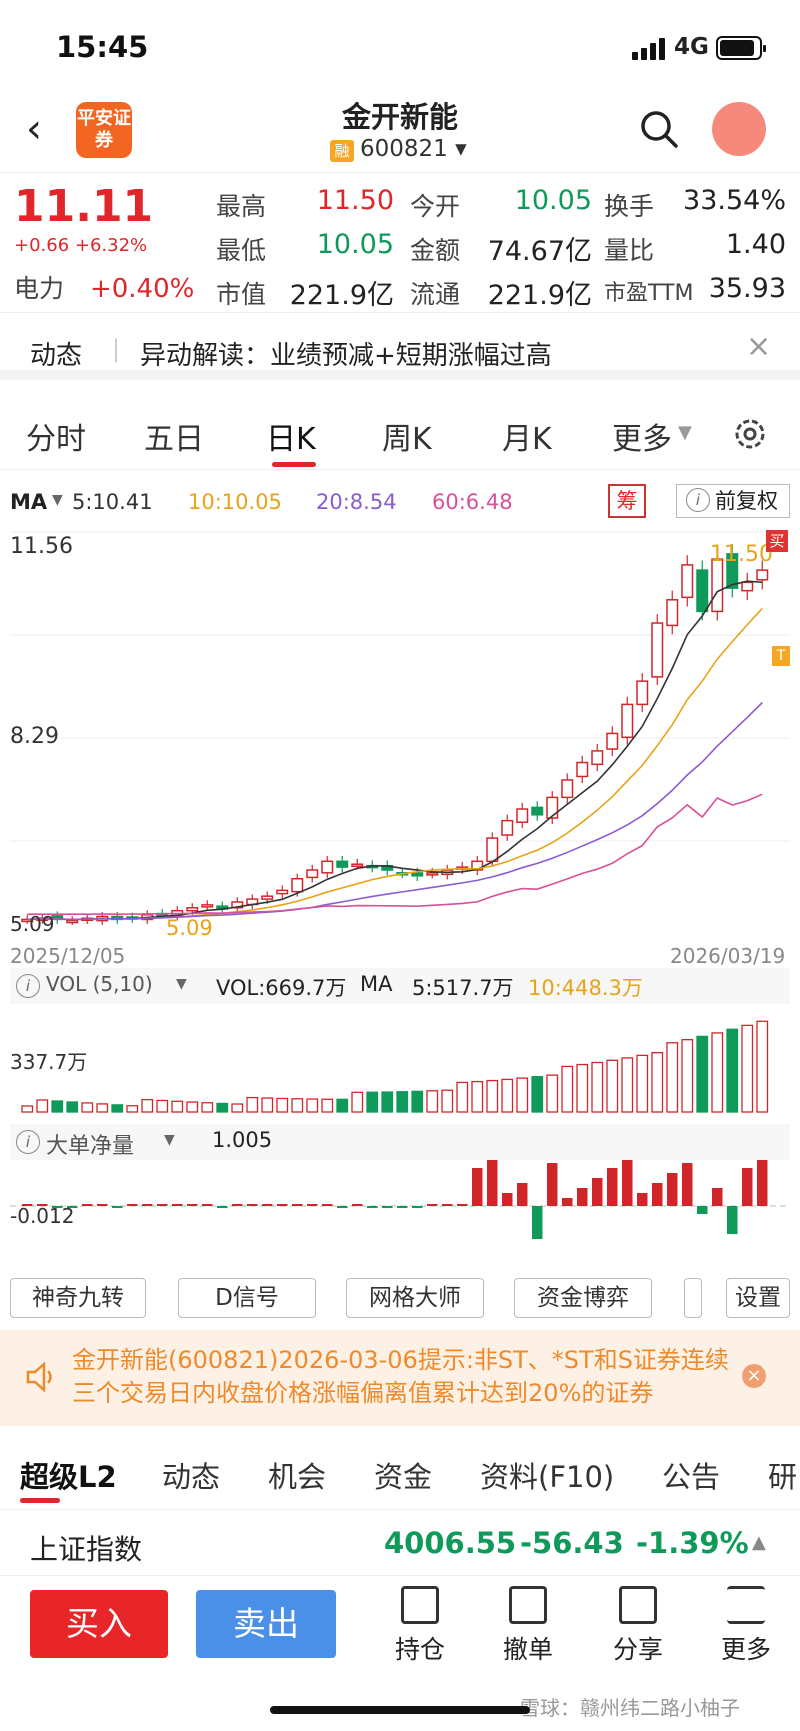  What do you see at coordinates (741, 48) in the screenshot?
I see `battery-icon` at bounding box center [741, 48].